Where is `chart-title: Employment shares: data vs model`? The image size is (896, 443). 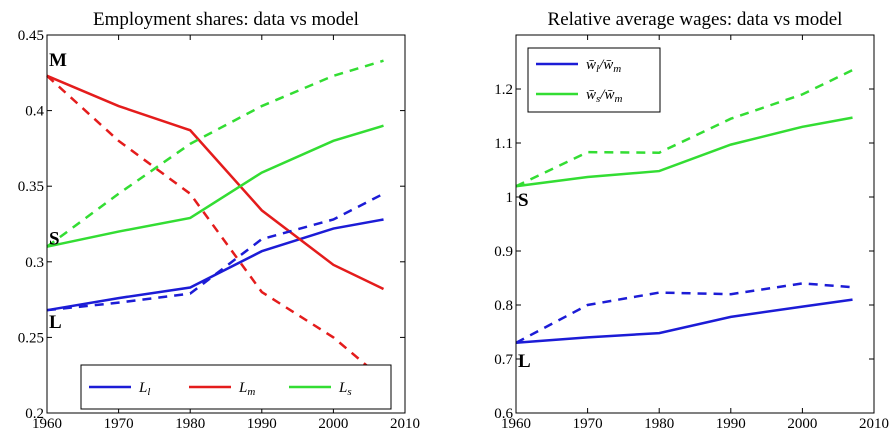
chart-title: Employment shares: data vs model is located at coordinates (226, 19).